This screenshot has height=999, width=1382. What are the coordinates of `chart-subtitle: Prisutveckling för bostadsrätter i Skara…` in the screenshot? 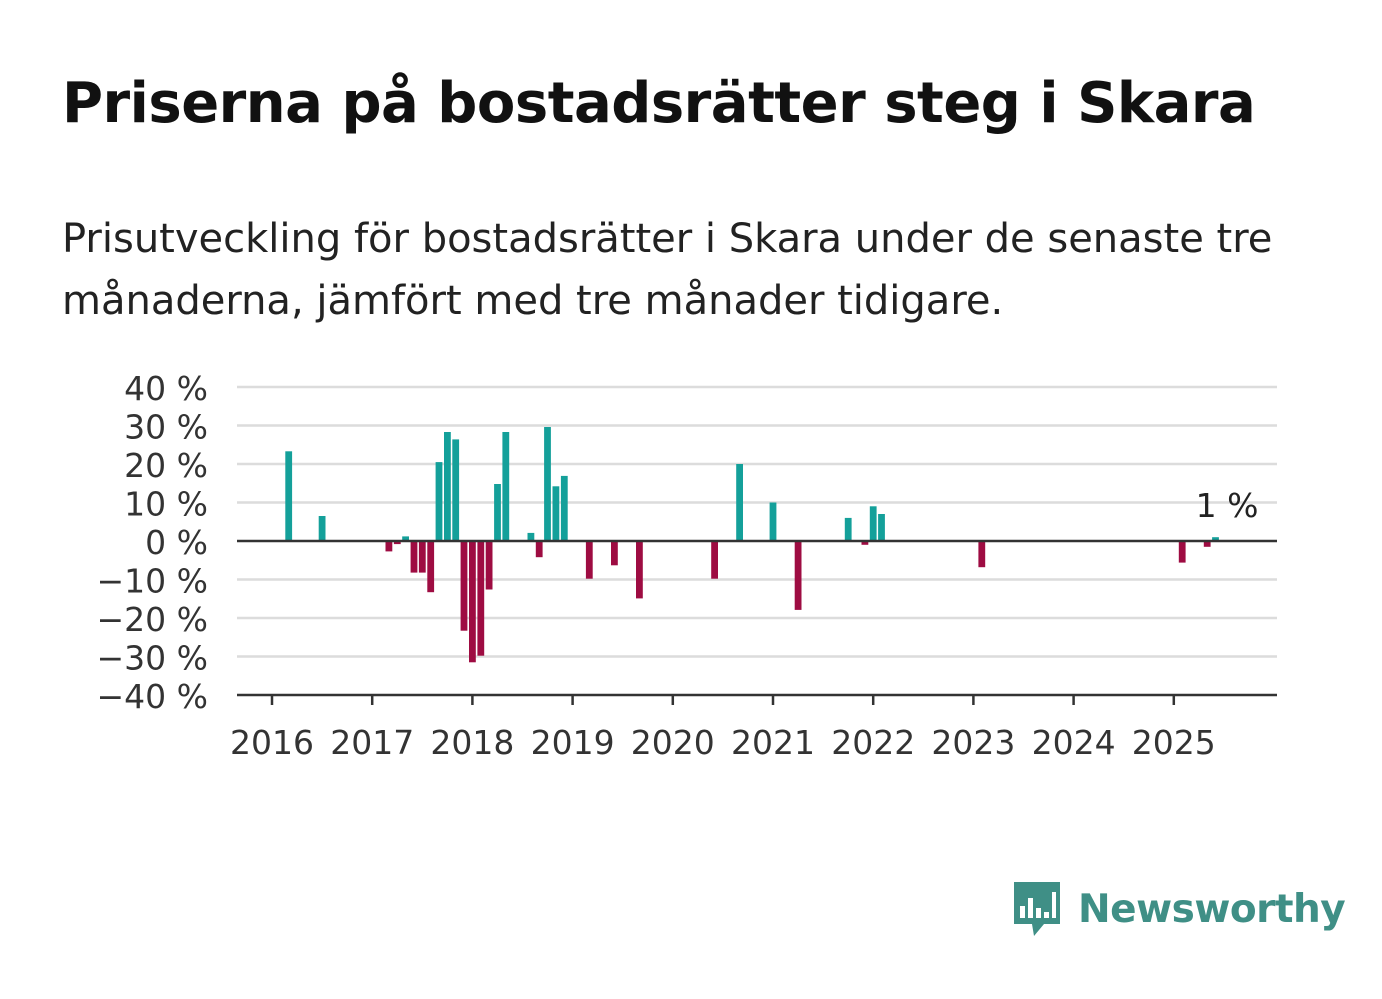 It's located at (667, 270).